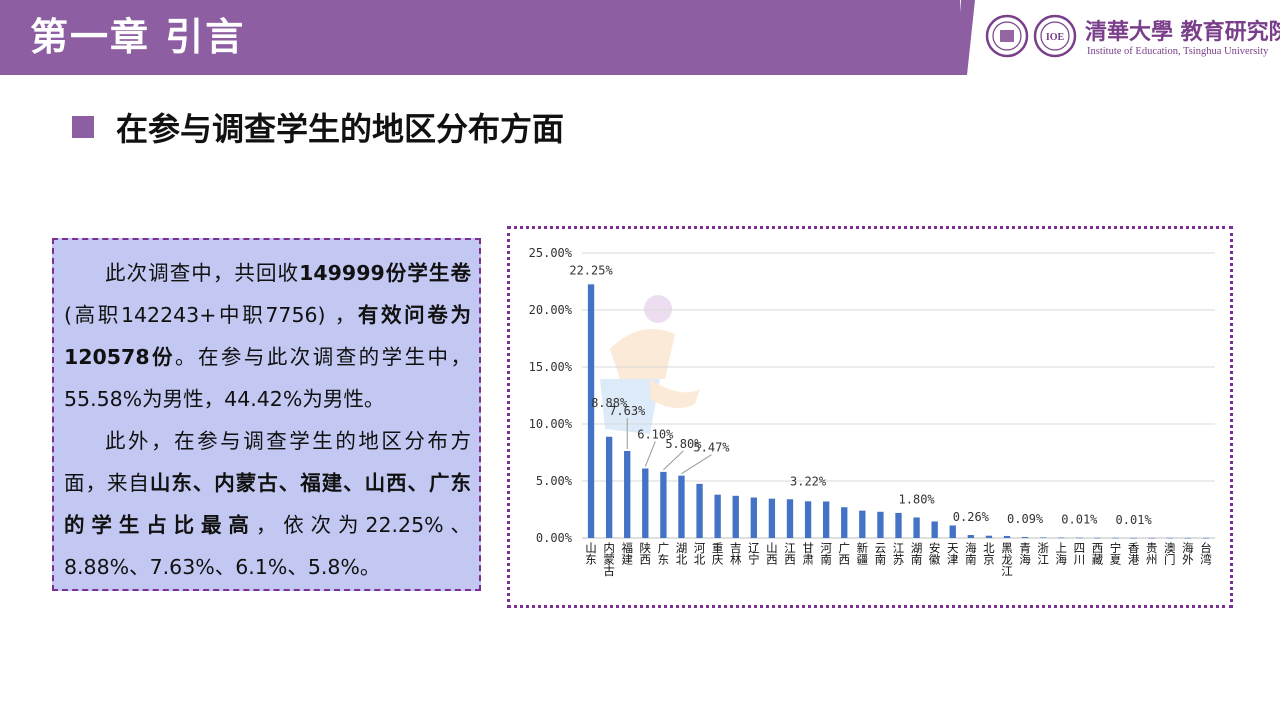  What do you see at coordinates (1152, 554) in the screenshot?
I see `x-category-label: 贵州` at bounding box center [1152, 554].